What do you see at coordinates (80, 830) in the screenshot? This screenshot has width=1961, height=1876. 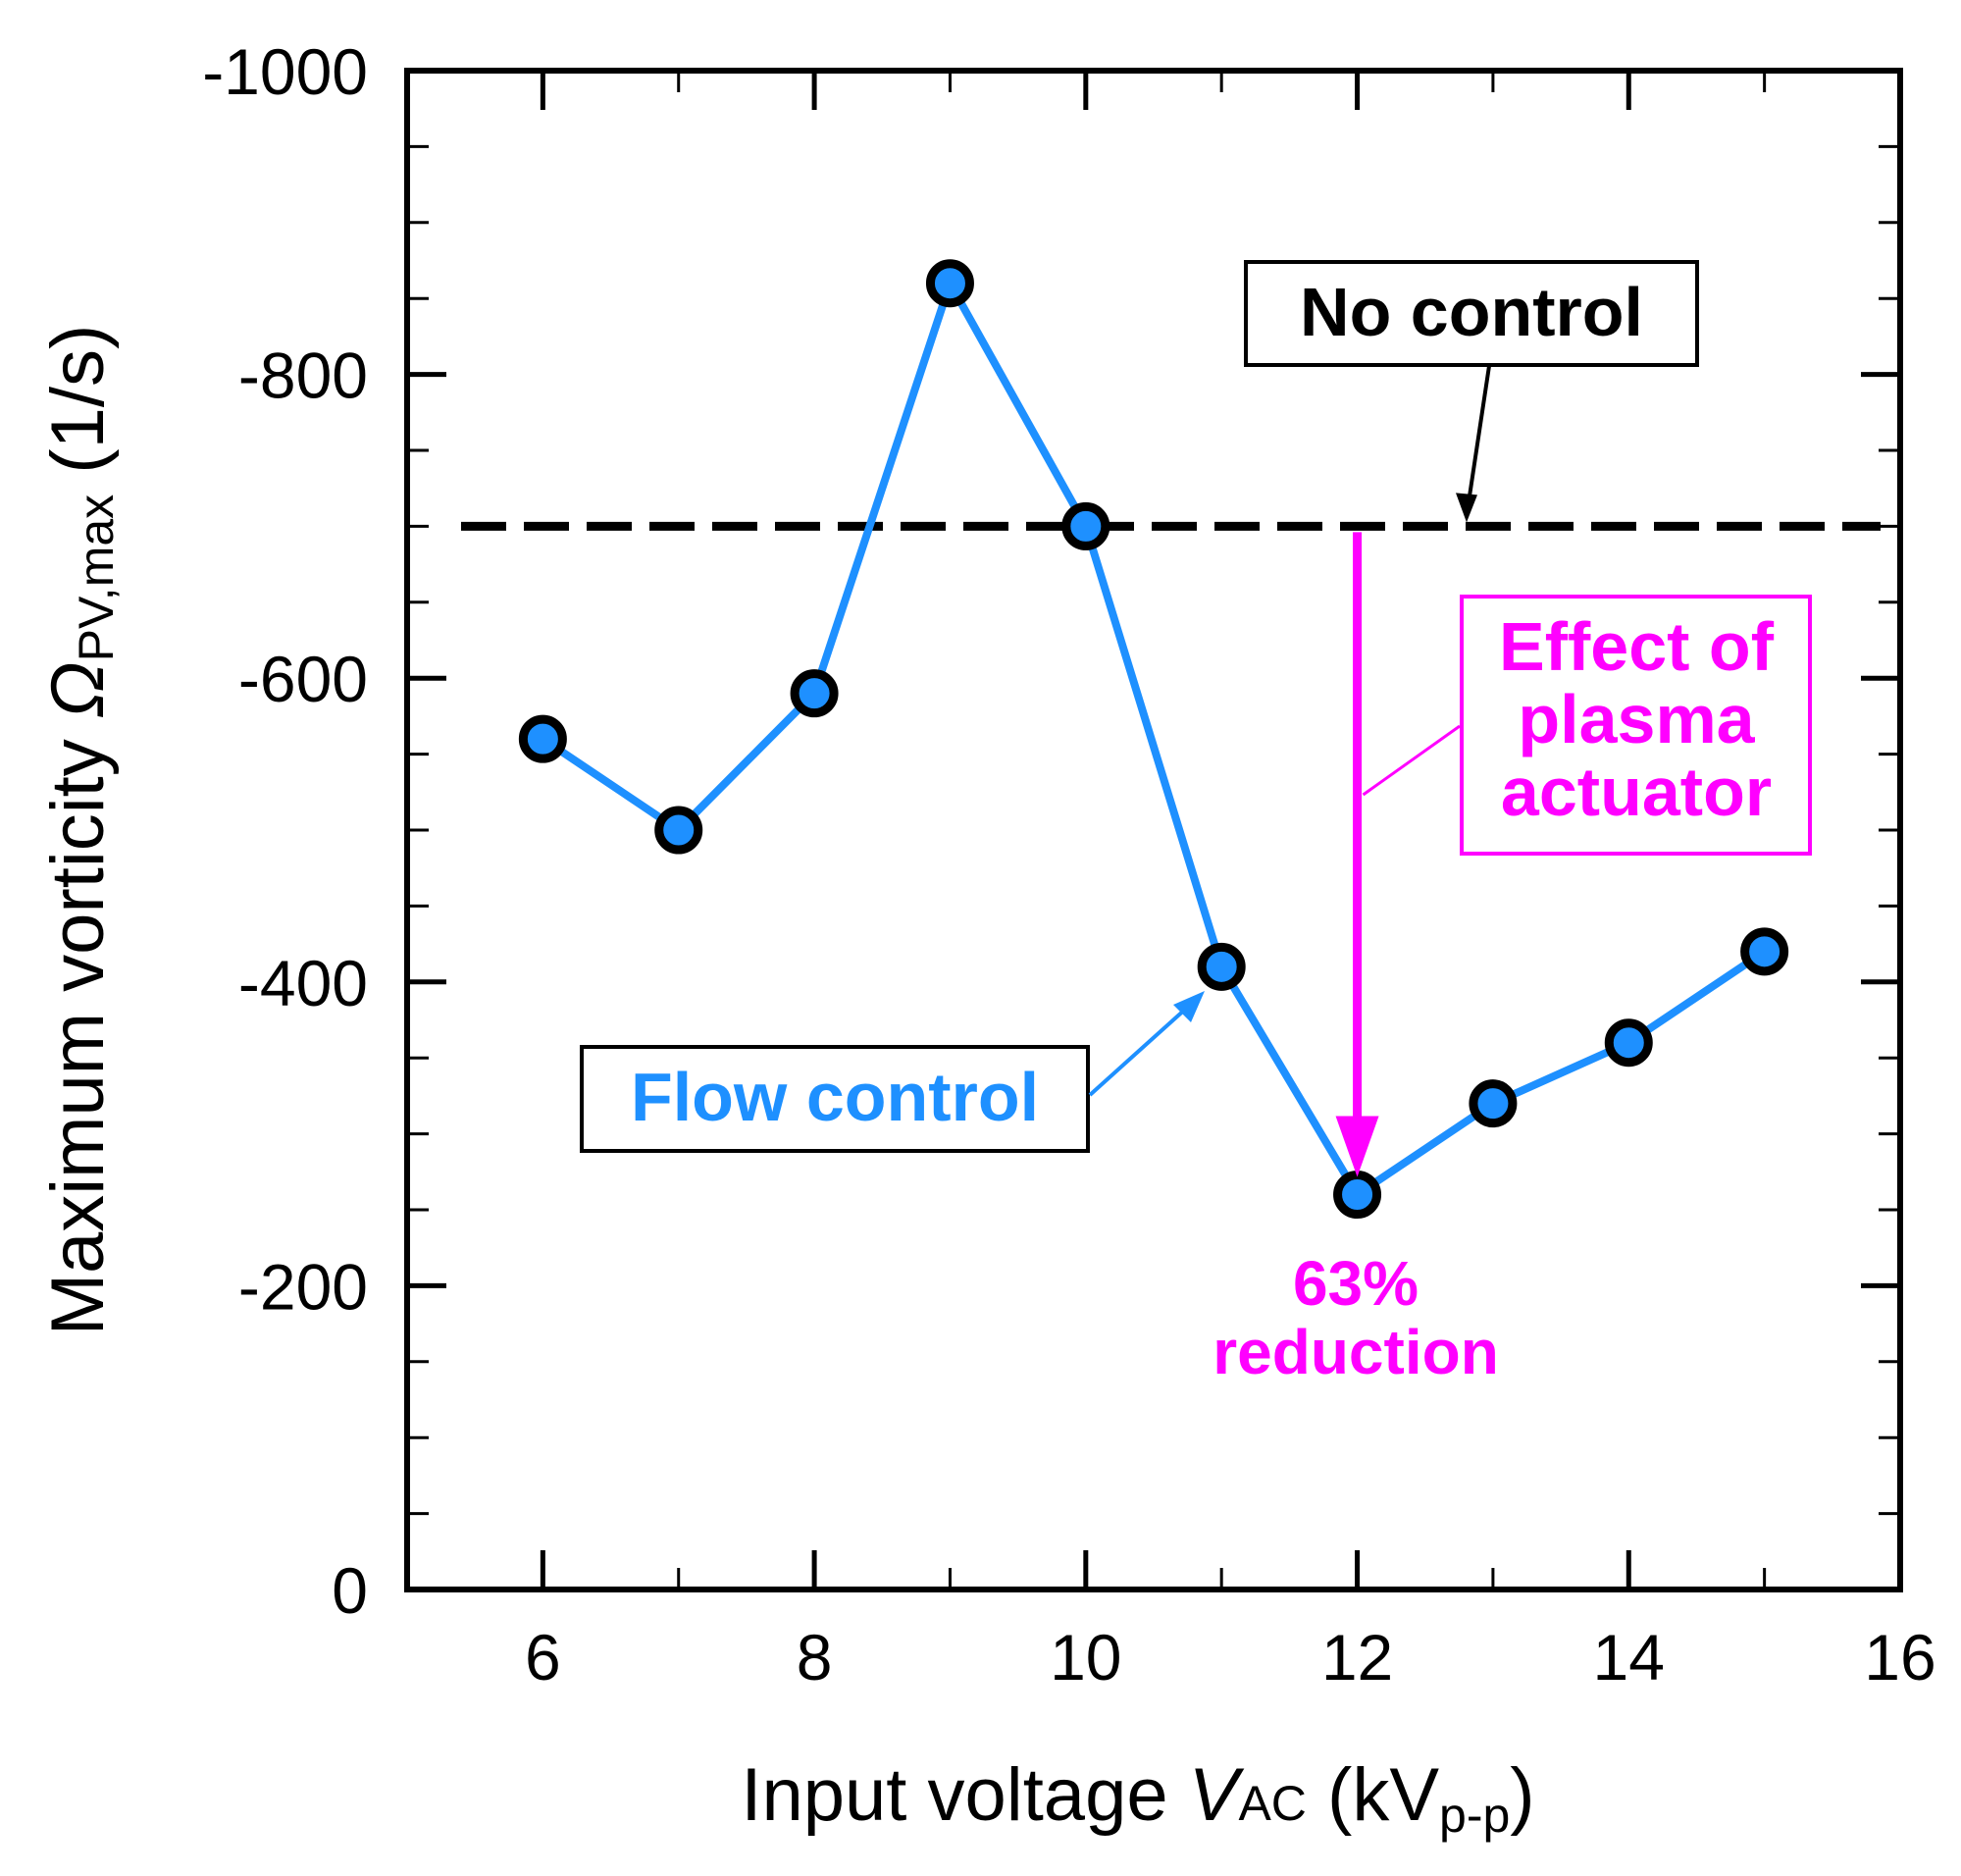 I see `y-axis-title: Maximum vorticity ΩPV,max (1/s)` at bounding box center [80, 830].